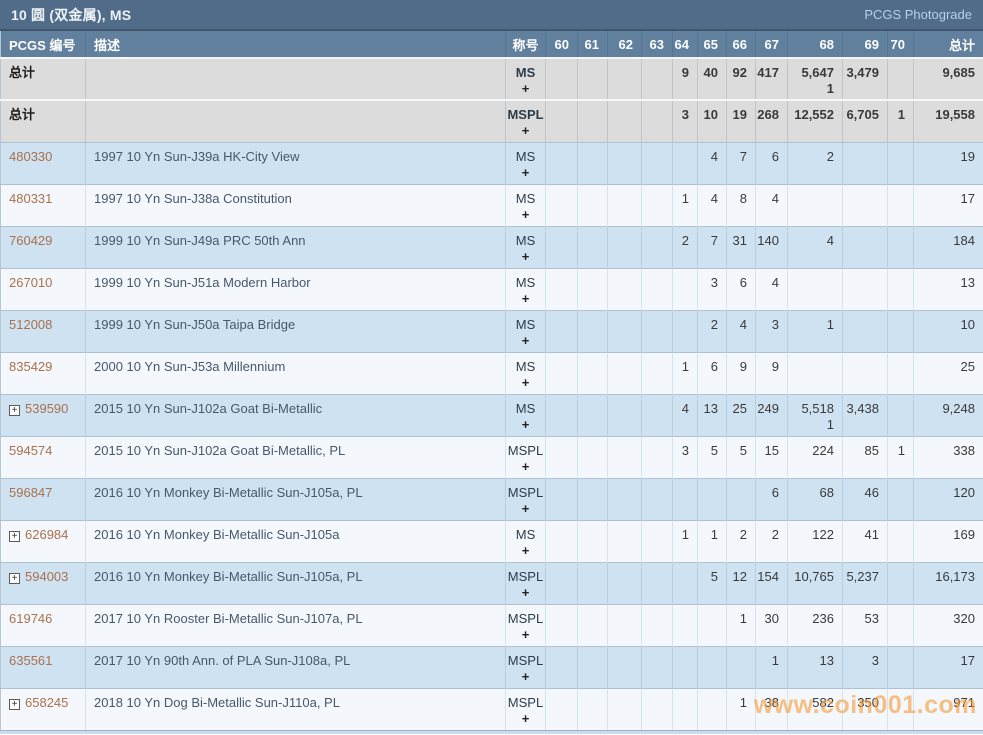 The width and height of the screenshot is (983, 735). I want to click on row-total-count: 120, so click(964, 492).